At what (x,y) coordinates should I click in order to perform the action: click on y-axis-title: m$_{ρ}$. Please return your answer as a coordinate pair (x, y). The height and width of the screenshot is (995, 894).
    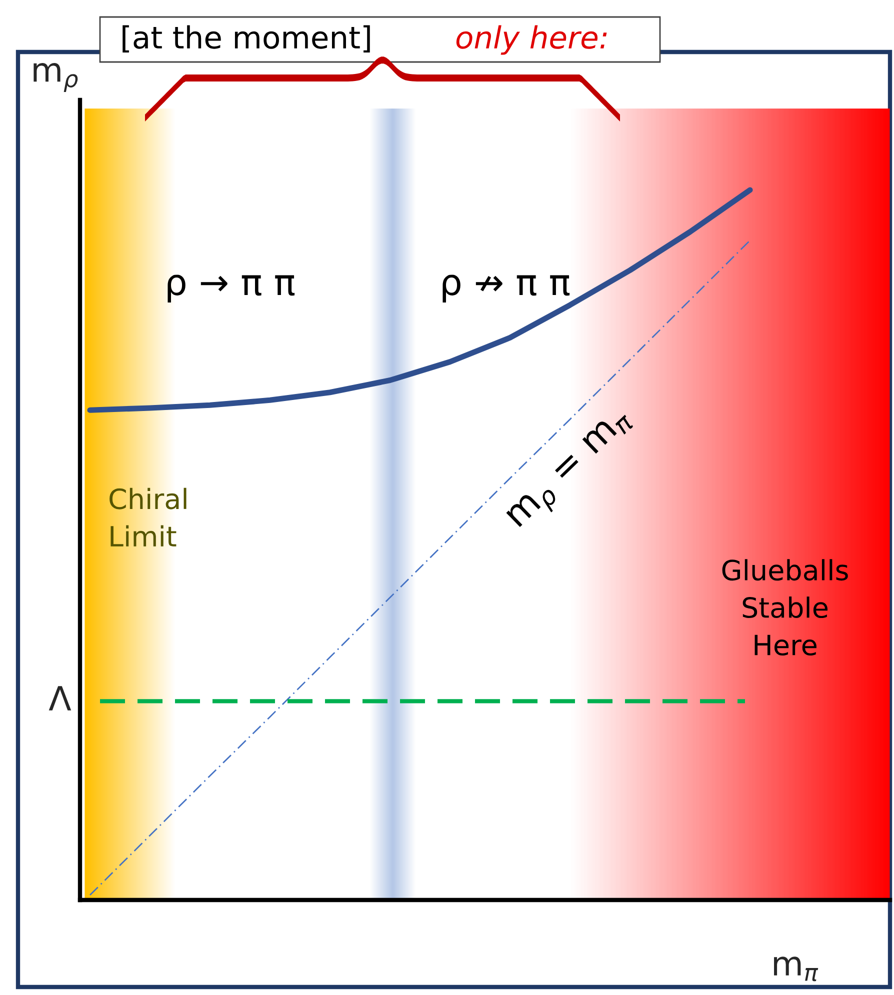
    Looking at the image, I should click on (56, 77).